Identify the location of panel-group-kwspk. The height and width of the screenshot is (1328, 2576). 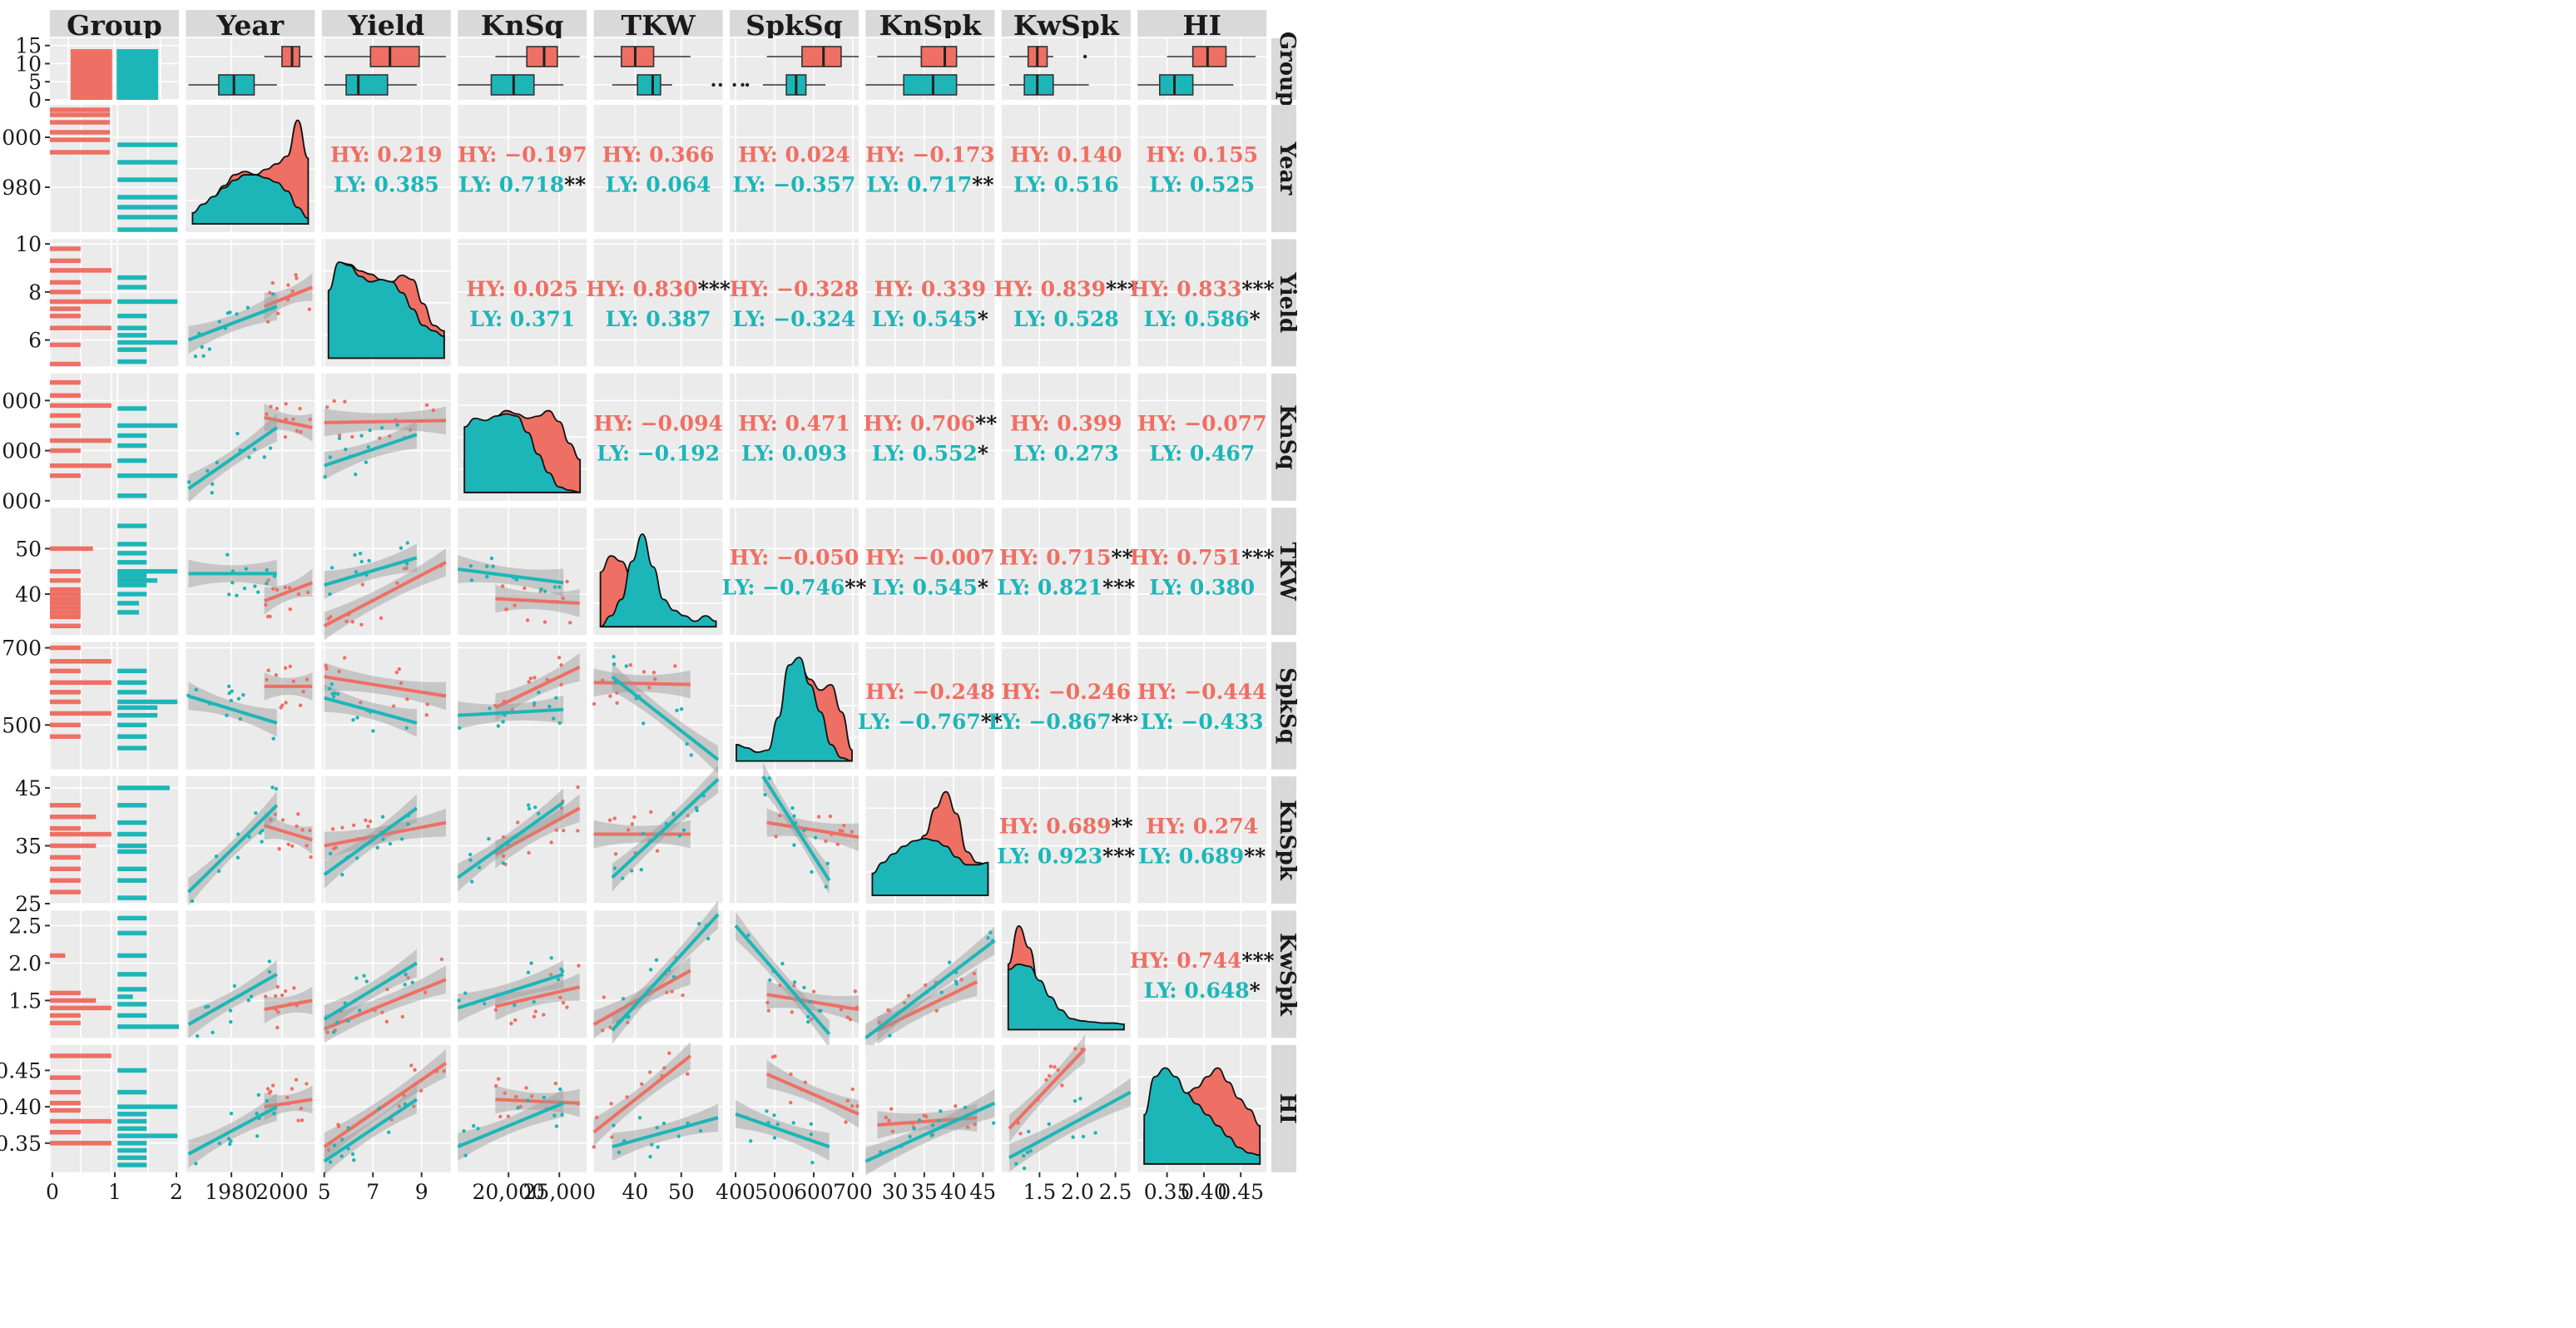
(1066, 69).